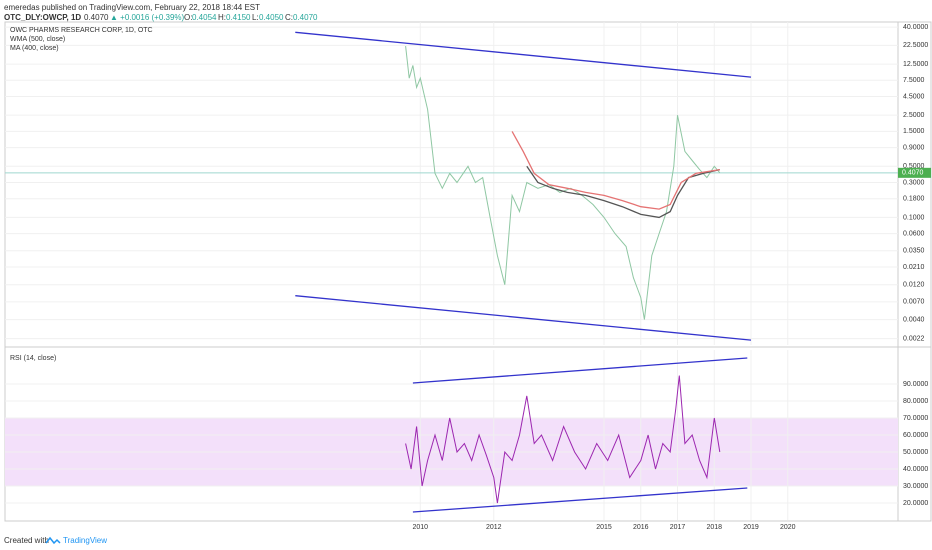 The width and height of the screenshot is (932, 550). I want to click on y-tick-label: 80.0000, so click(915, 401).